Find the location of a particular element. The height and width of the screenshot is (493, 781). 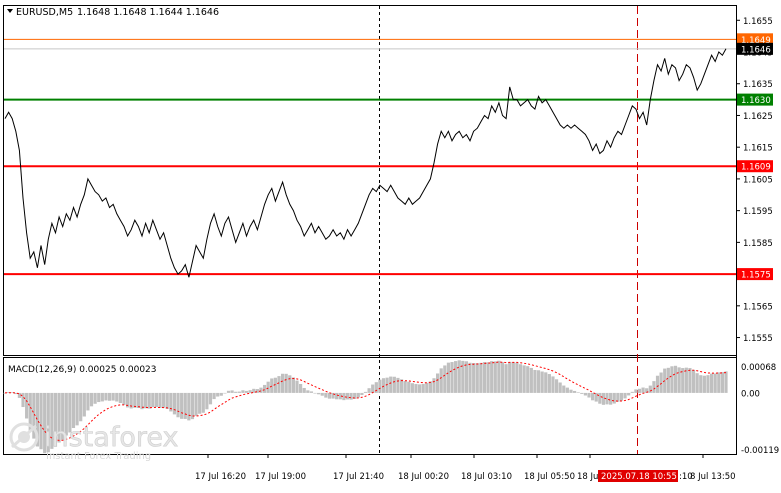

symbol-label: EURUSD,M5 is located at coordinates (44, 12).